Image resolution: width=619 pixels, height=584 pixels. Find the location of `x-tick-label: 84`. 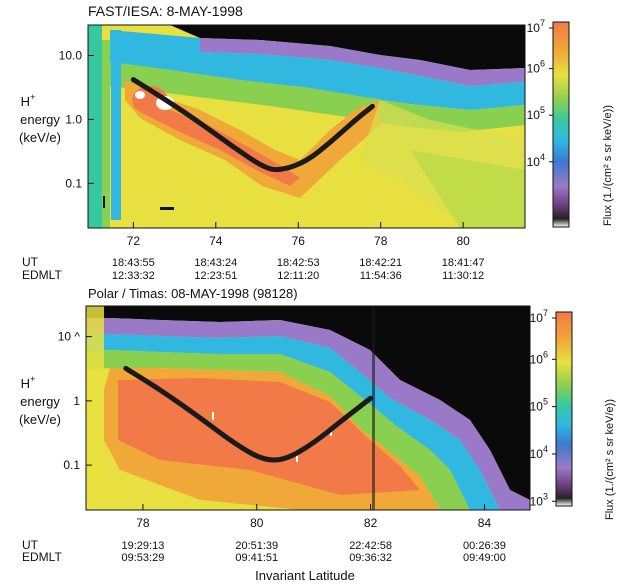

x-tick-label: 84 is located at coordinates (485, 523).